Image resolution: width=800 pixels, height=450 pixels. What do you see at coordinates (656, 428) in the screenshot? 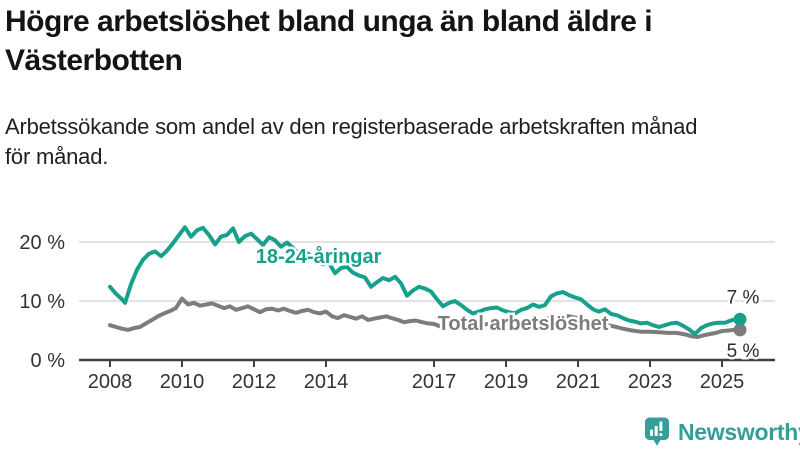
I see `mini-bar-chart-glyph` at bounding box center [656, 428].